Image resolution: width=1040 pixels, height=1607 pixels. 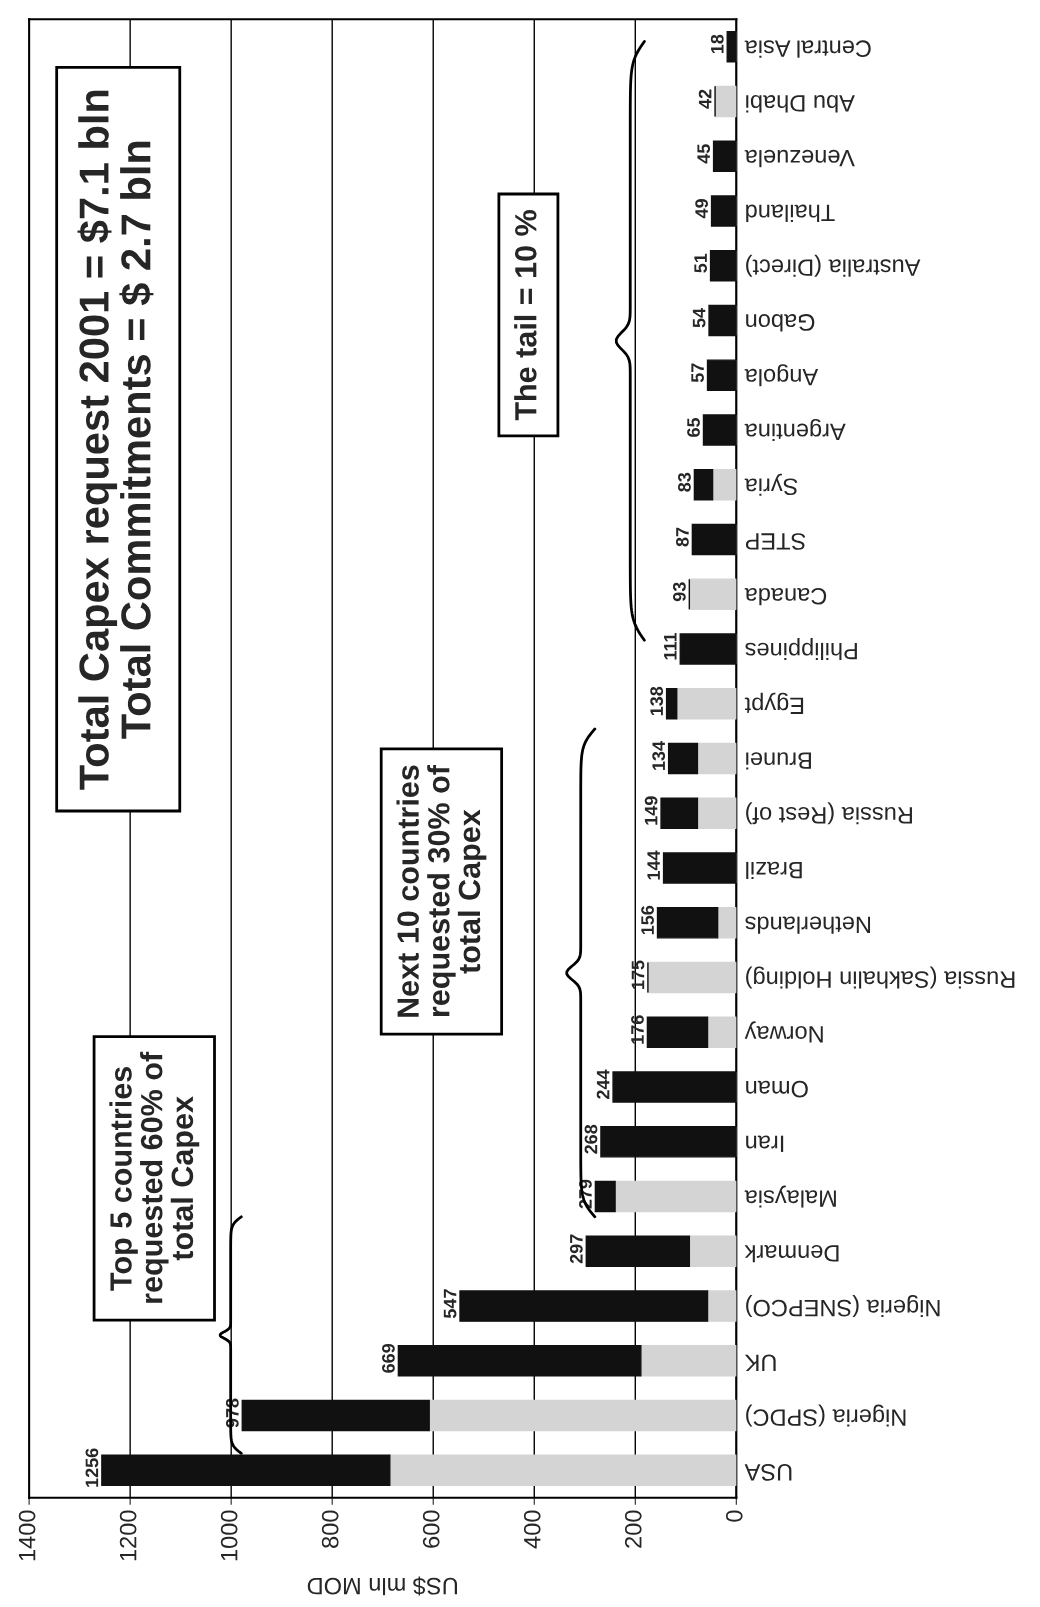 What do you see at coordinates (653, 865) in the screenshot?
I see `total-label: 144` at bounding box center [653, 865].